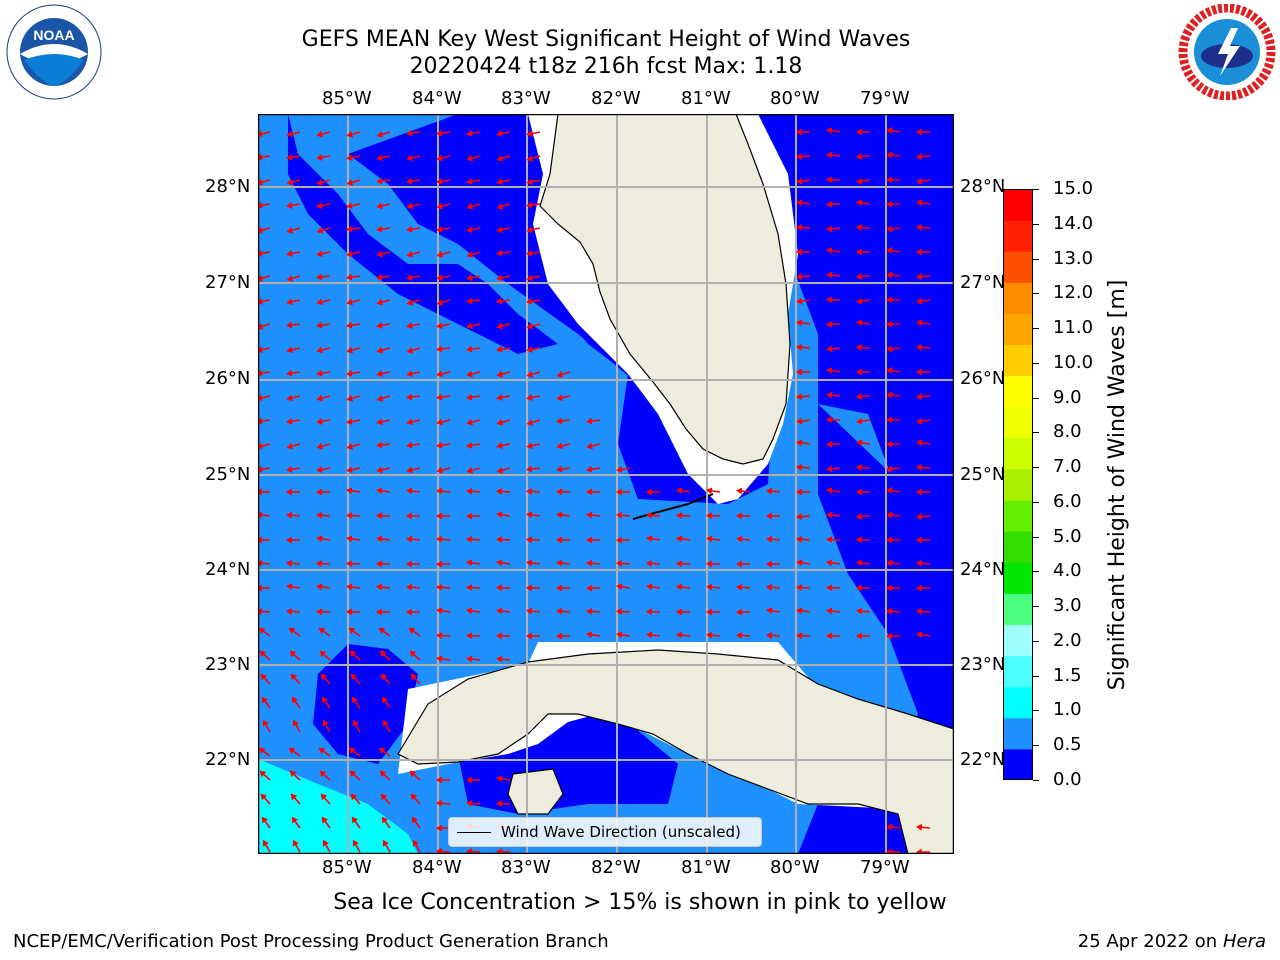  I want to click on colorbar-tick-label: 10.0, so click(1073, 362).